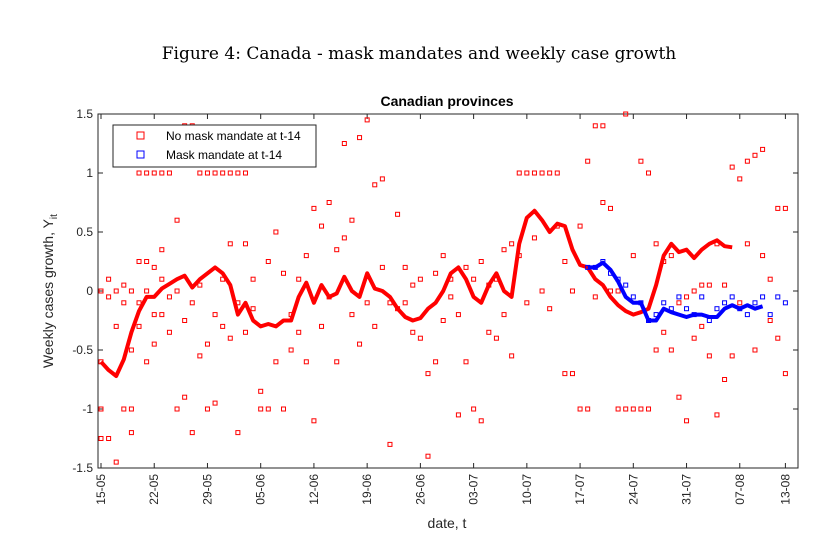  I want to click on x-tick-label: 10-07, so click(527, 489).